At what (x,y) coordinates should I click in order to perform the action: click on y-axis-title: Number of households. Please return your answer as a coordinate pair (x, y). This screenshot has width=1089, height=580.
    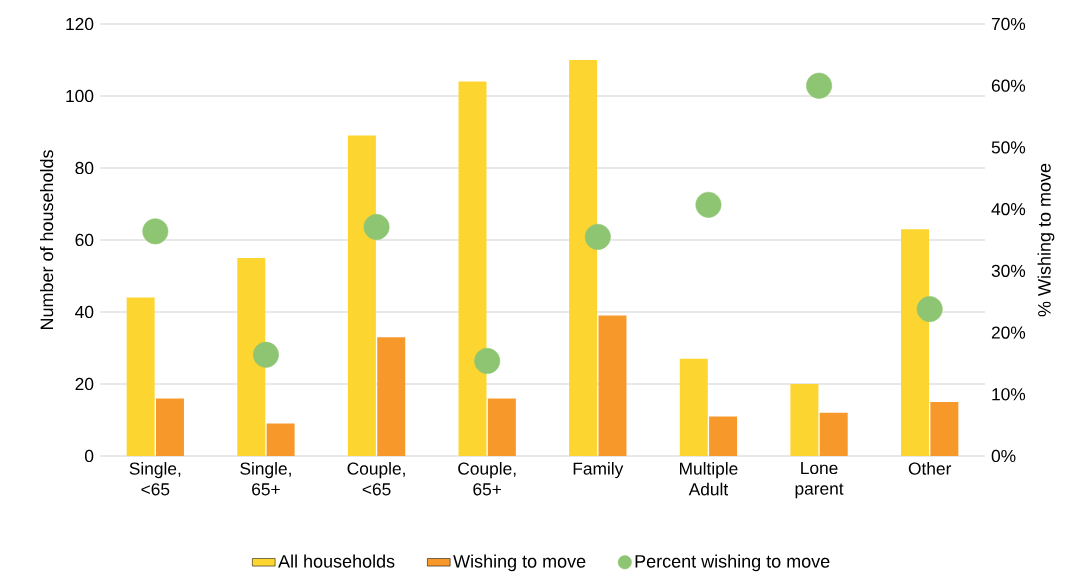
    Looking at the image, I should click on (47, 240).